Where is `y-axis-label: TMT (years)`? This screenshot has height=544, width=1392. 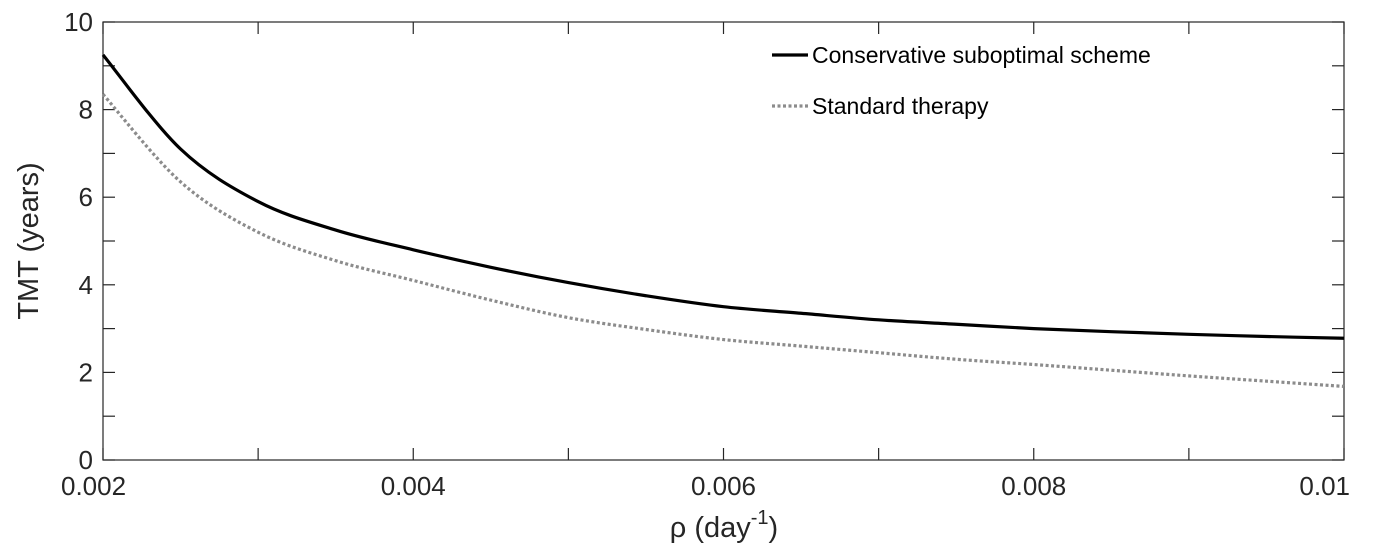 y-axis-label: TMT (years) is located at coordinates (29, 240).